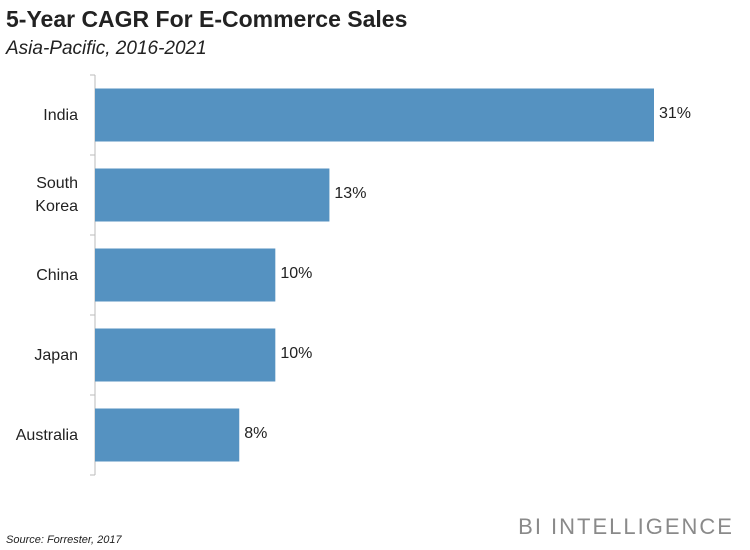 The image size is (750, 550). What do you see at coordinates (56, 355) in the screenshot?
I see `category-label: Japan` at bounding box center [56, 355].